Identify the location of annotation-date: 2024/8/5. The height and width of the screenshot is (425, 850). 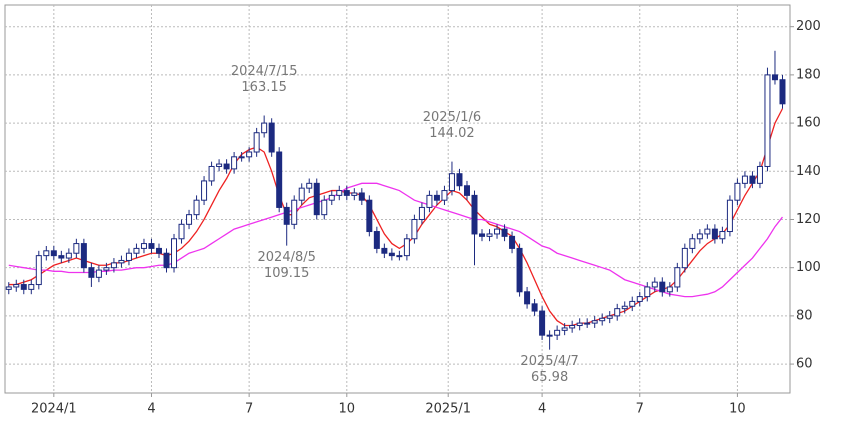
(287, 257).